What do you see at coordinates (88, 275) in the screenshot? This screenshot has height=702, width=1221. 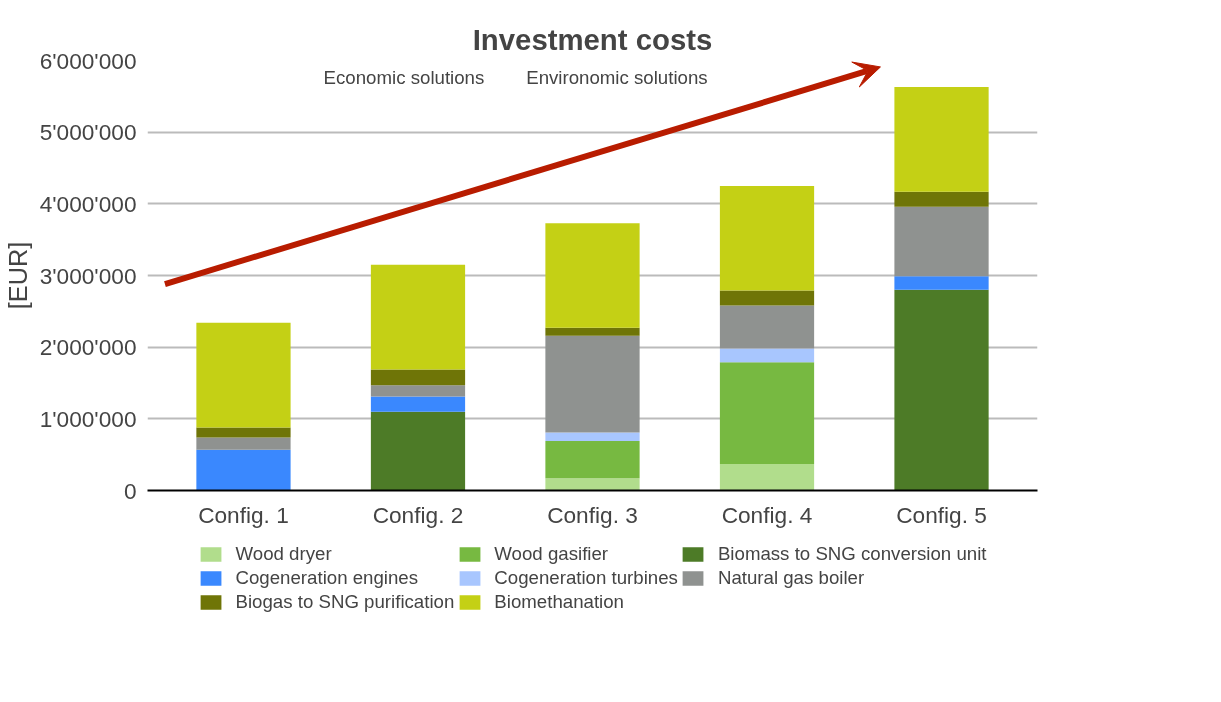 I see `y-tick-label: 3'000'000` at bounding box center [88, 275].